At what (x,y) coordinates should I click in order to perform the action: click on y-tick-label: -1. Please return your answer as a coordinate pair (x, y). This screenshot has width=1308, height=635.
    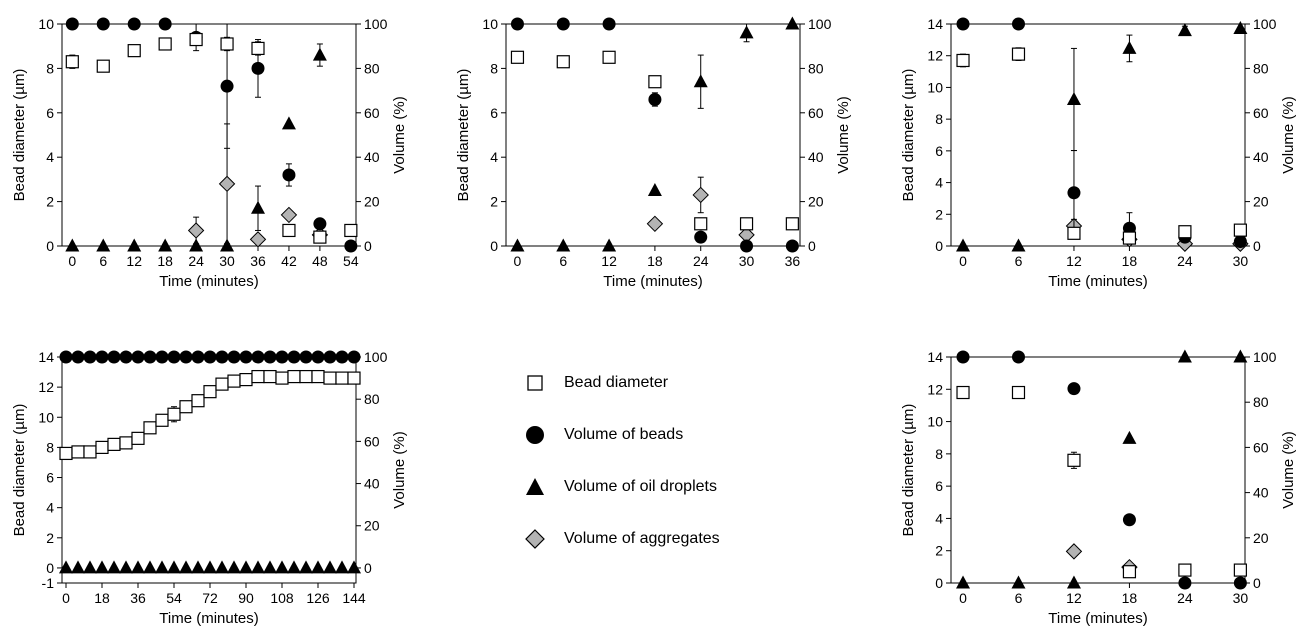
    Looking at the image, I should click on (48, 583).